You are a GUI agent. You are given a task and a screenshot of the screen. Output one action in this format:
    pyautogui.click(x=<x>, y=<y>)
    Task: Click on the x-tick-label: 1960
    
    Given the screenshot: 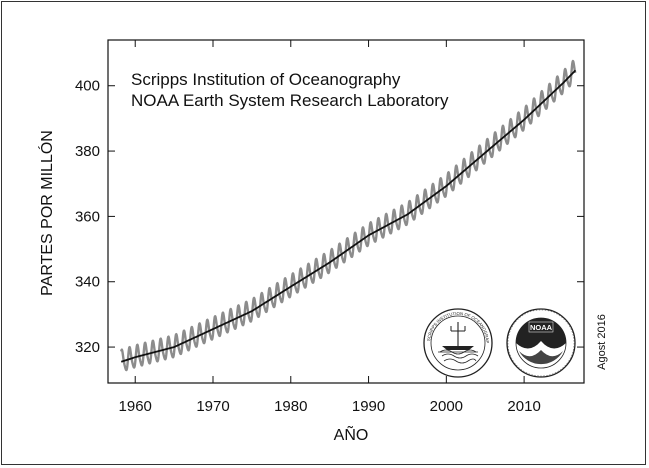 What is the action you would take?
    pyautogui.click(x=135, y=406)
    